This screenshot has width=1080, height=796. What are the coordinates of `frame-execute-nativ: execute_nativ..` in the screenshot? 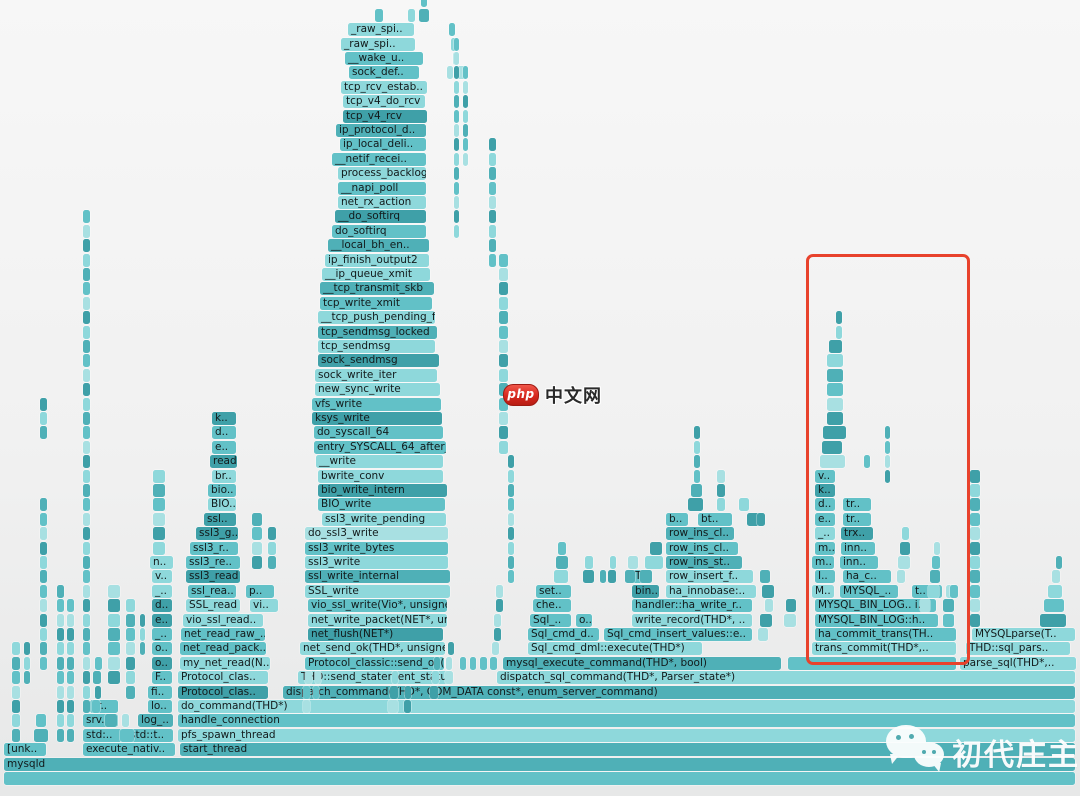 It's located at (129, 750).